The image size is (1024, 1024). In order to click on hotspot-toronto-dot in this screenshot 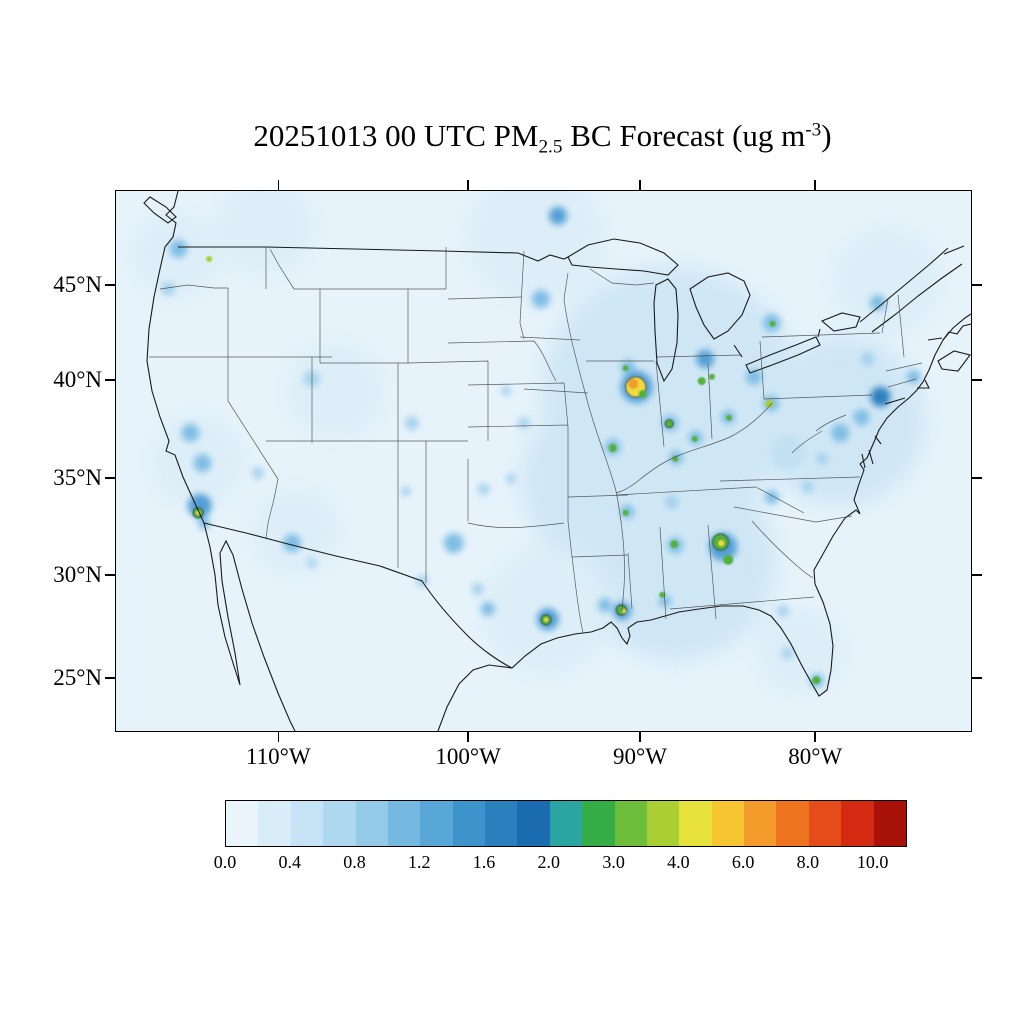, I will do `click(772, 323)`.